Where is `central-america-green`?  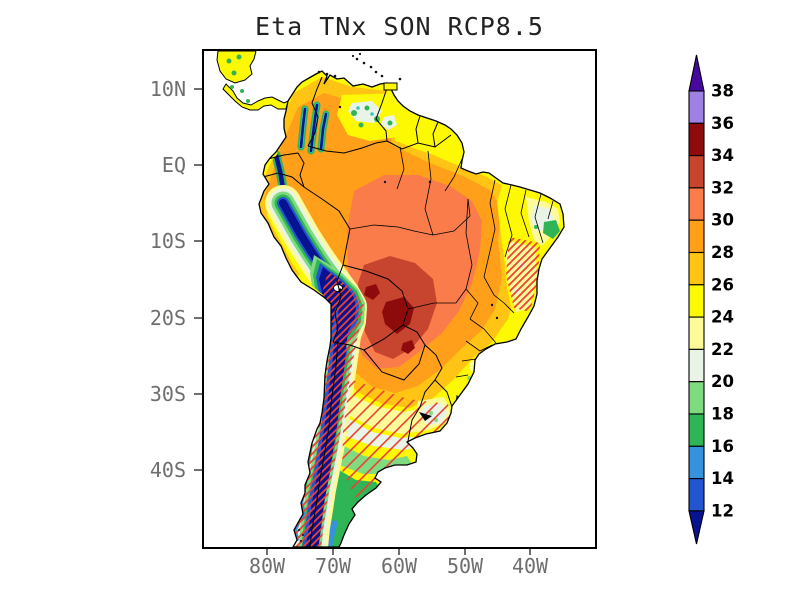
central-america-green is located at coordinates (238, 78).